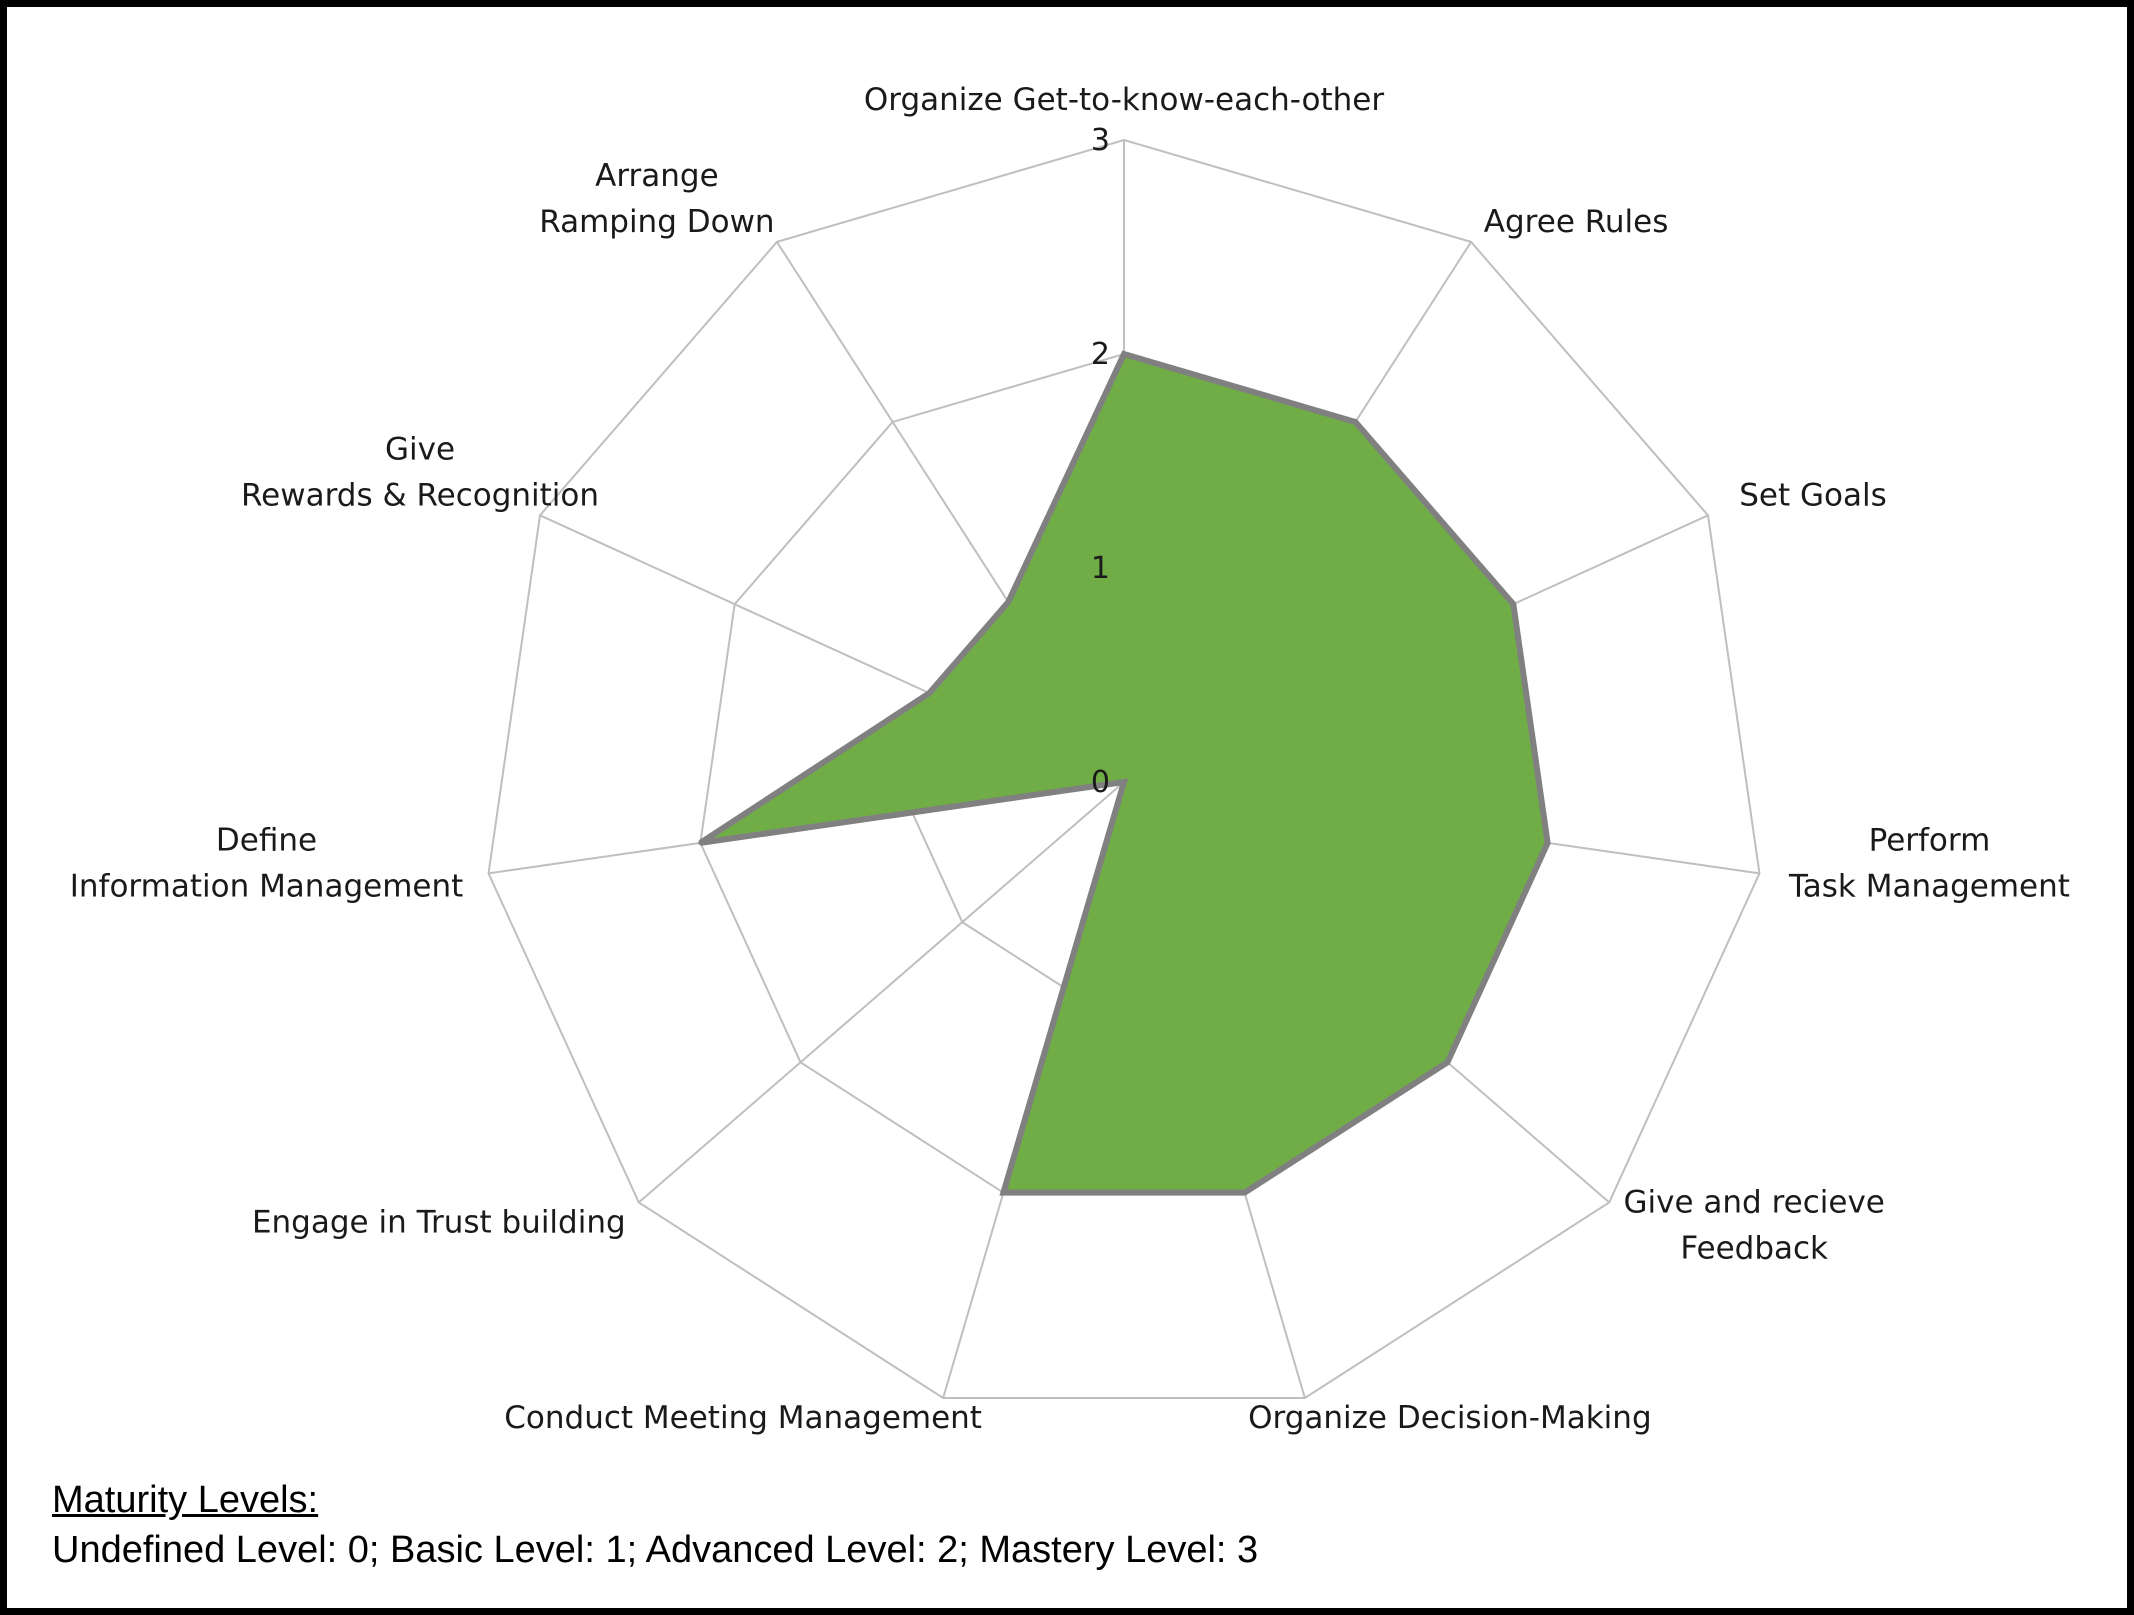  I want to click on axis-label-6-0: Conduct Meeting Management, so click(743, 1418).